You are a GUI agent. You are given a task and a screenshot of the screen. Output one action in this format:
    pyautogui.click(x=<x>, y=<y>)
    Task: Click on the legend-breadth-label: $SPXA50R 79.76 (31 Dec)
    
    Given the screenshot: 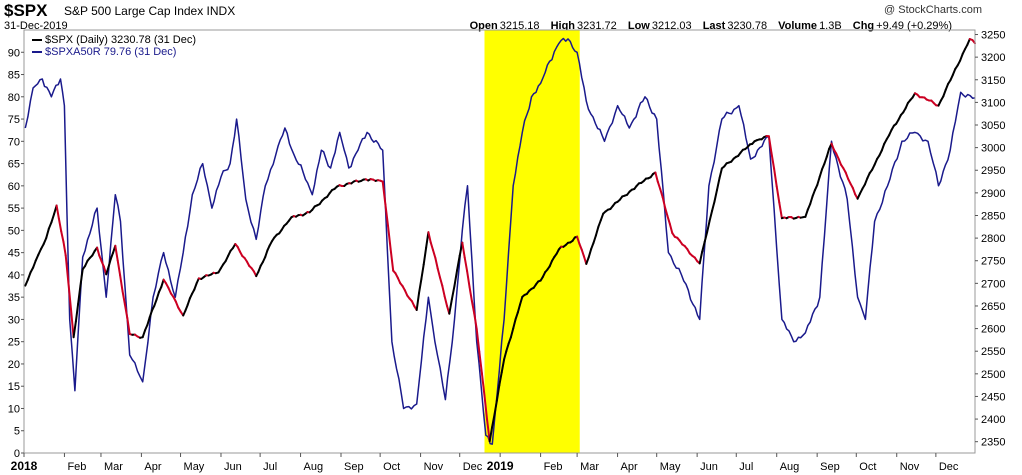 What is the action you would take?
    pyautogui.click(x=111, y=52)
    